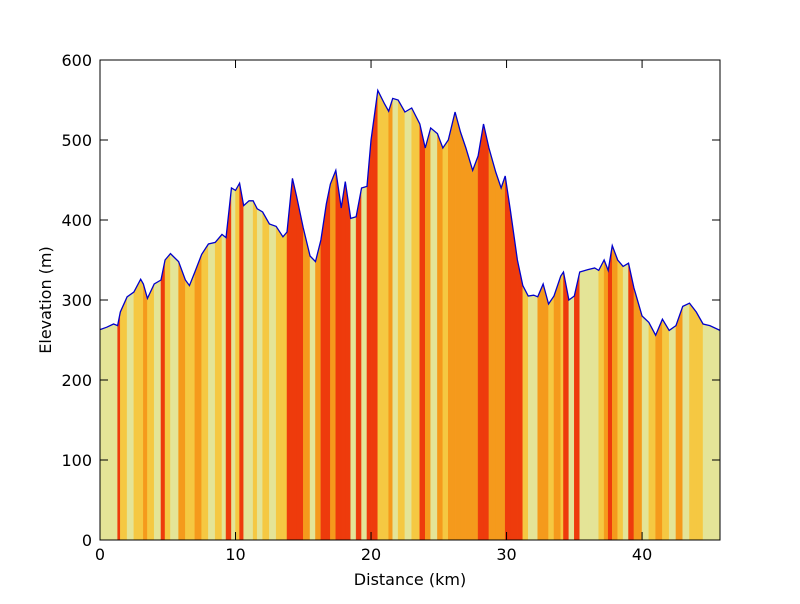 This screenshot has width=800, height=604. Describe the element at coordinates (642, 554) in the screenshot. I see `x-tick-label: 40` at that location.